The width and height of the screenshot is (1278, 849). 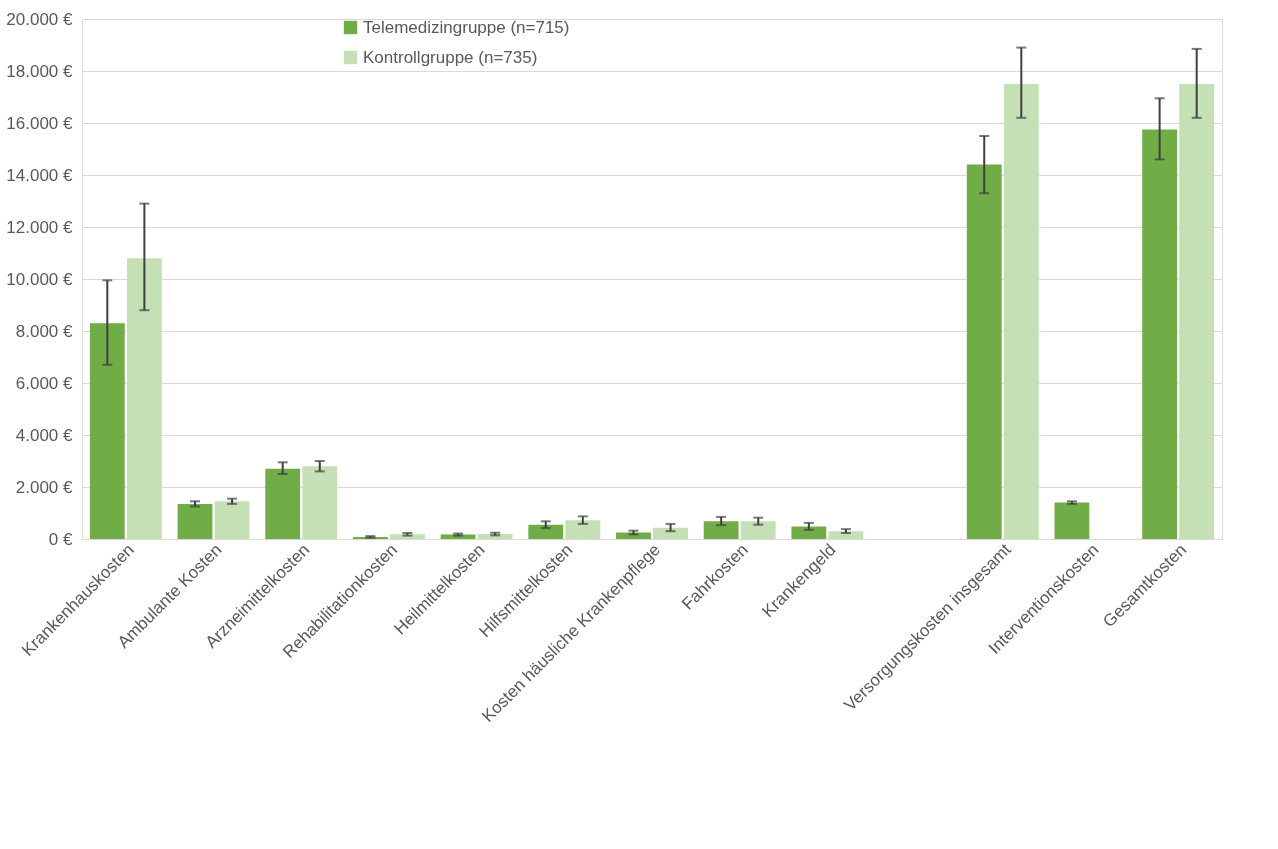 What do you see at coordinates (40, 175) in the screenshot?
I see `y-tick-label: 14.000 €` at bounding box center [40, 175].